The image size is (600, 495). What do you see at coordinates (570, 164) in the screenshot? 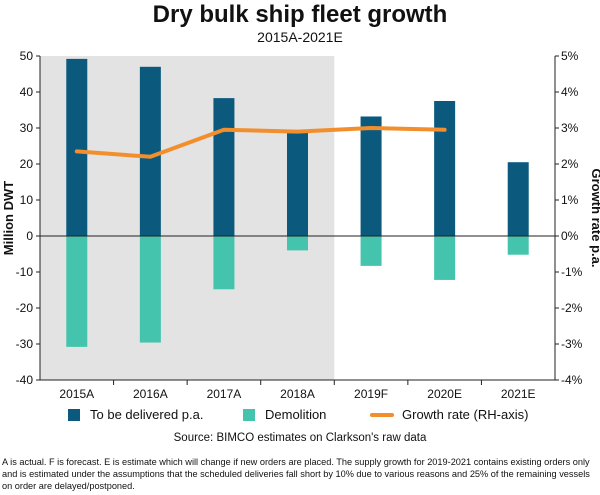
I see `y2-tick-label: 2%` at bounding box center [570, 164].